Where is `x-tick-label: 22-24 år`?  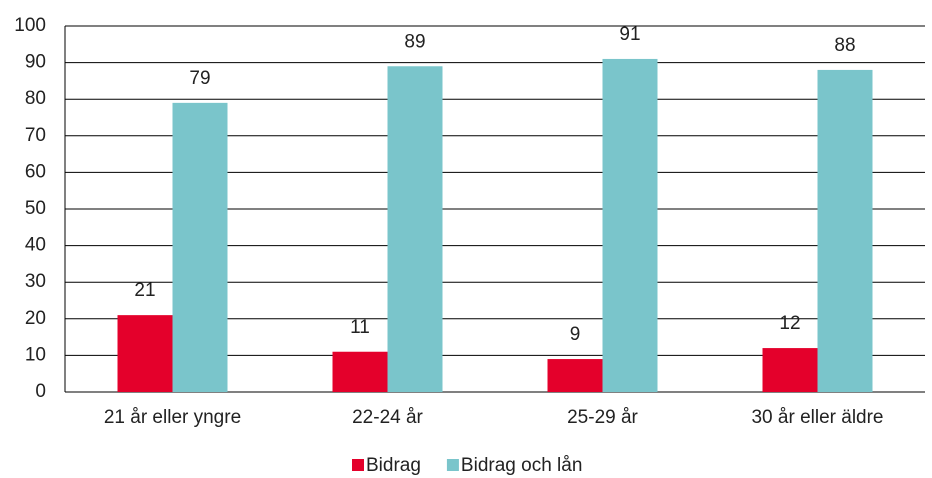
x-tick-label: 22-24 år is located at coordinates (387, 417).